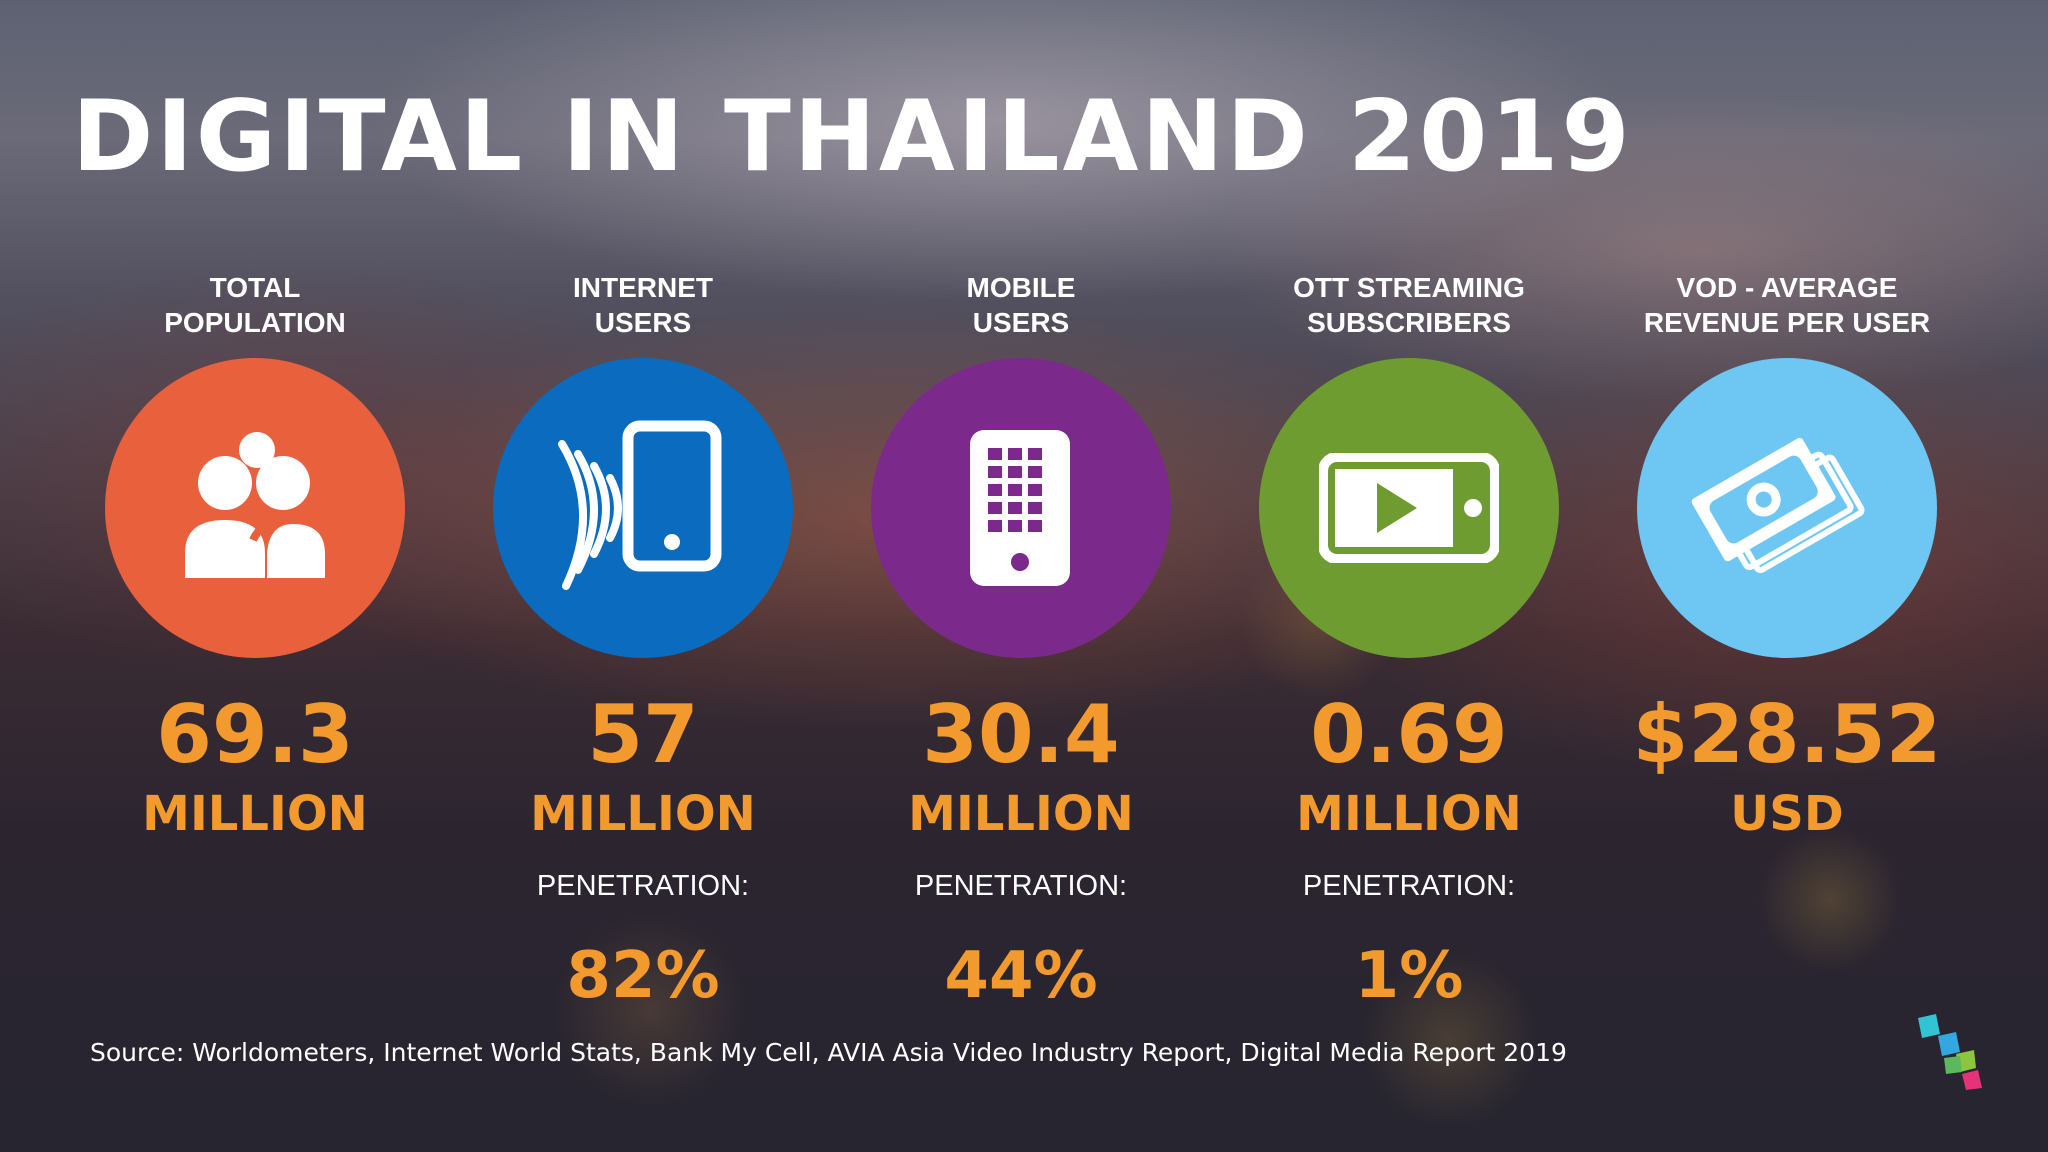 The width and height of the screenshot is (2048, 1152). I want to click on stat-label-line1: INTERNET, so click(643, 287).